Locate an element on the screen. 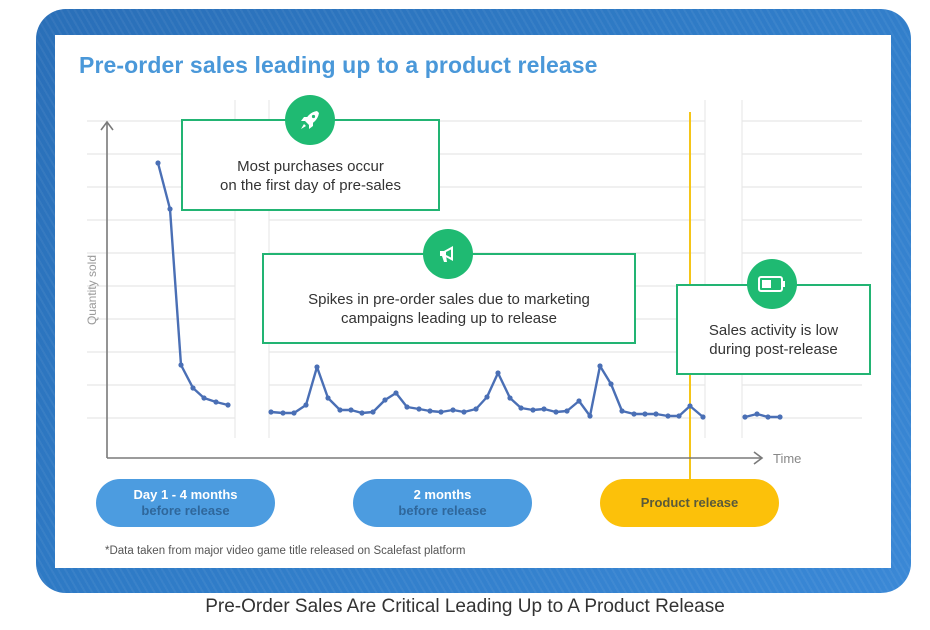  phase-pill-product-release: Product release is located at coordinates (689, 503).